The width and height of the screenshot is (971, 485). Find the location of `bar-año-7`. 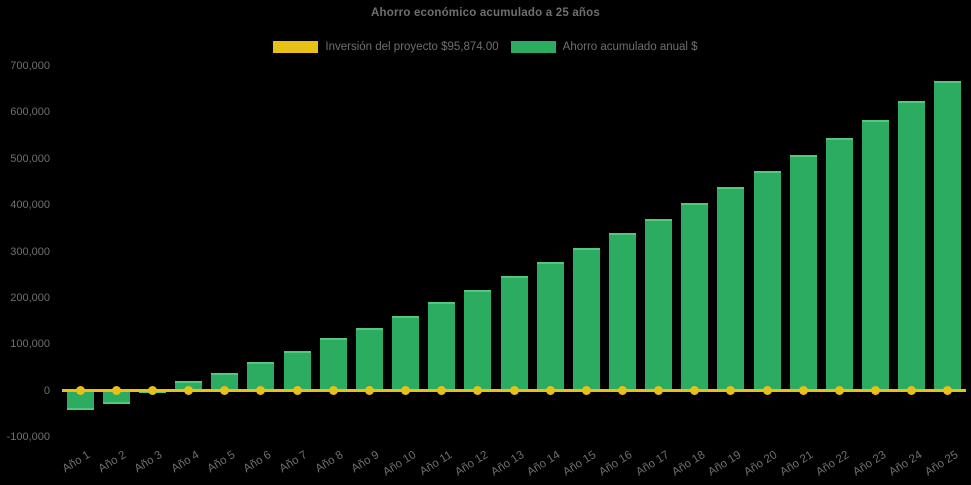

bar-año-7 is located at coordinates (297, 370).